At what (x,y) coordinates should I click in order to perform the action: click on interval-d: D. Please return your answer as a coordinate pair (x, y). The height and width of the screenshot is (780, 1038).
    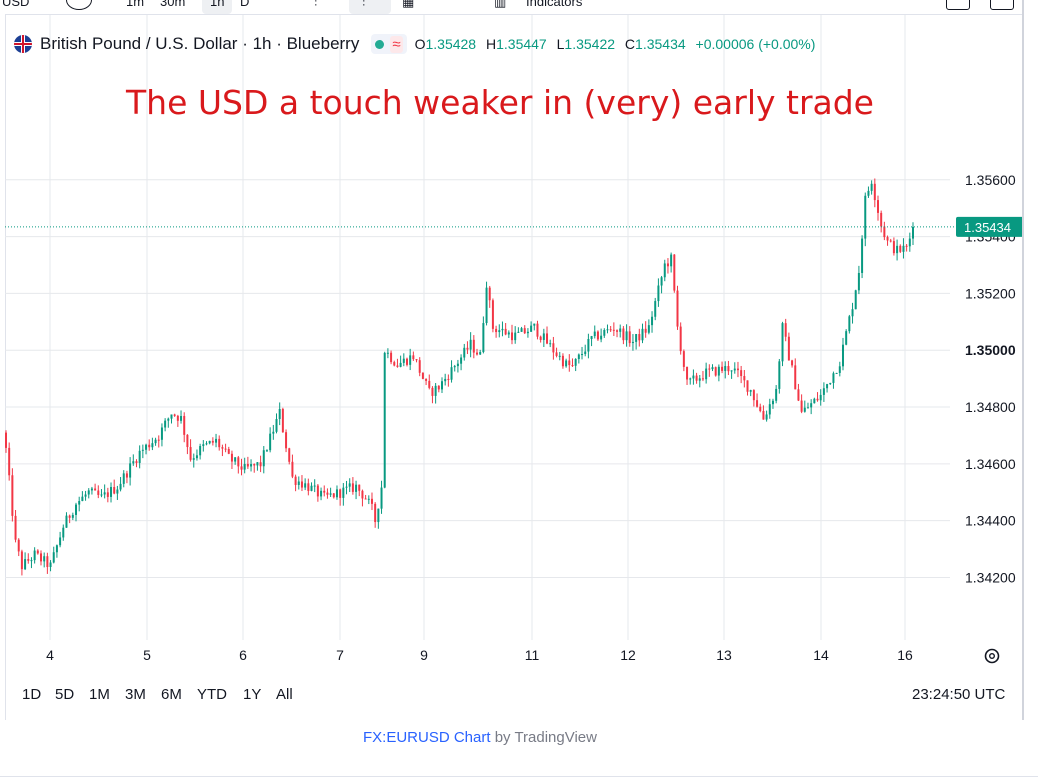
    Looking at the image, I should click on (245, 4).